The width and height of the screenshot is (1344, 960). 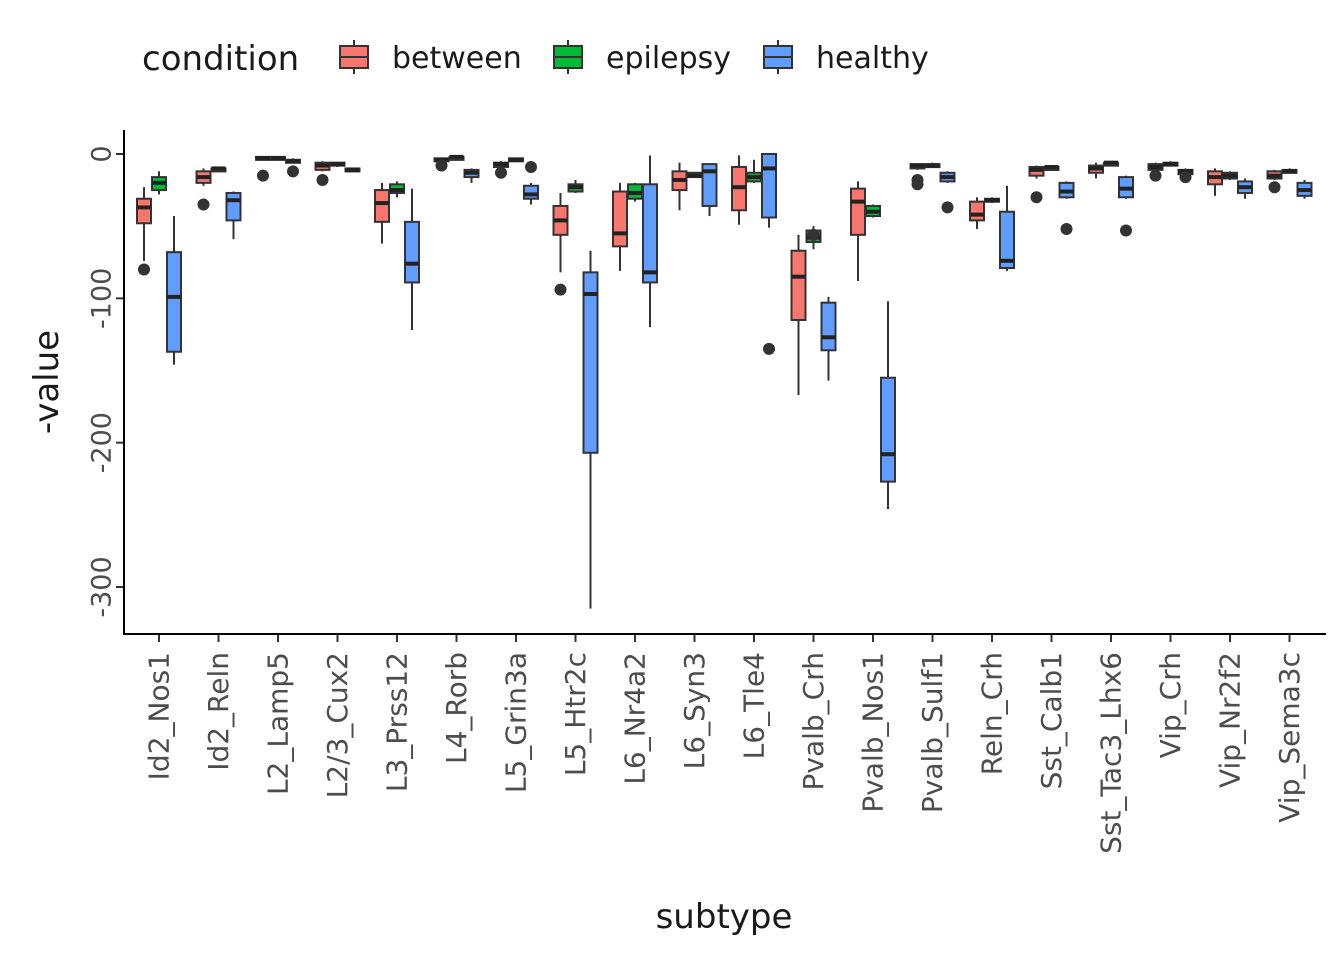 I want to click on x-tick-label: L3_Prss12, so click(x=397, y=722).